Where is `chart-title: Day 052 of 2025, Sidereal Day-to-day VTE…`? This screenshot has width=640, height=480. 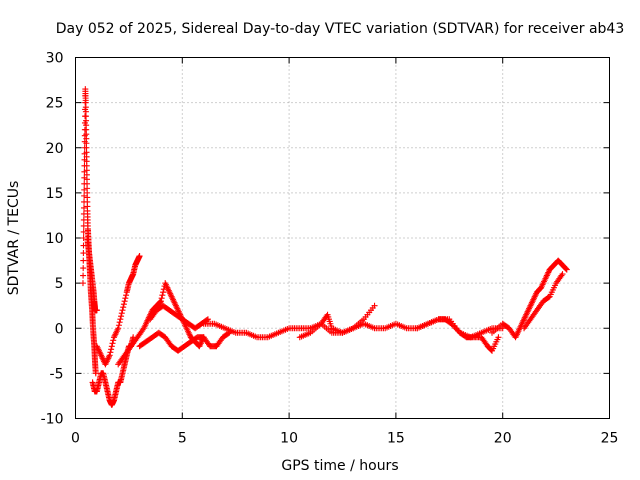
chart-title: Day 052 of 2025, Sidereal Day-to-day VTE… is located at coordinates (340, 29).